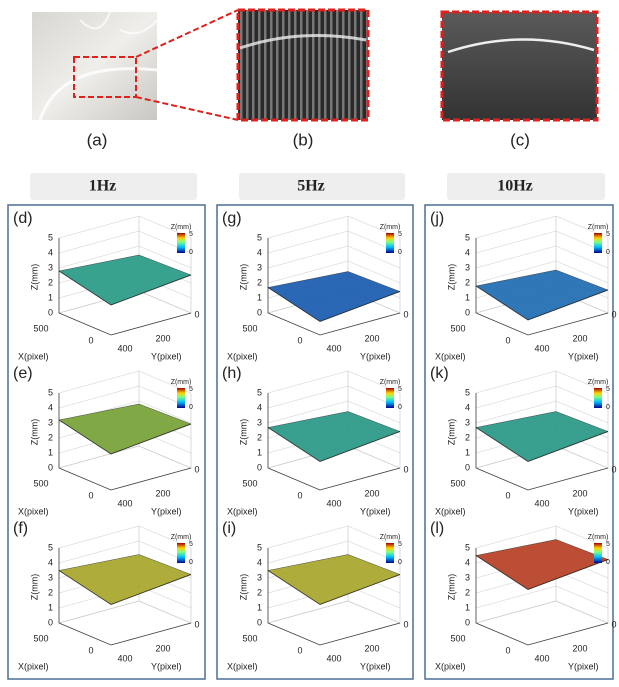 The height and width of the screenshot is (687, 619). Describe the element at coordinates (229, 528) in the screenshot. I see `panel-label: (i)` at that location.